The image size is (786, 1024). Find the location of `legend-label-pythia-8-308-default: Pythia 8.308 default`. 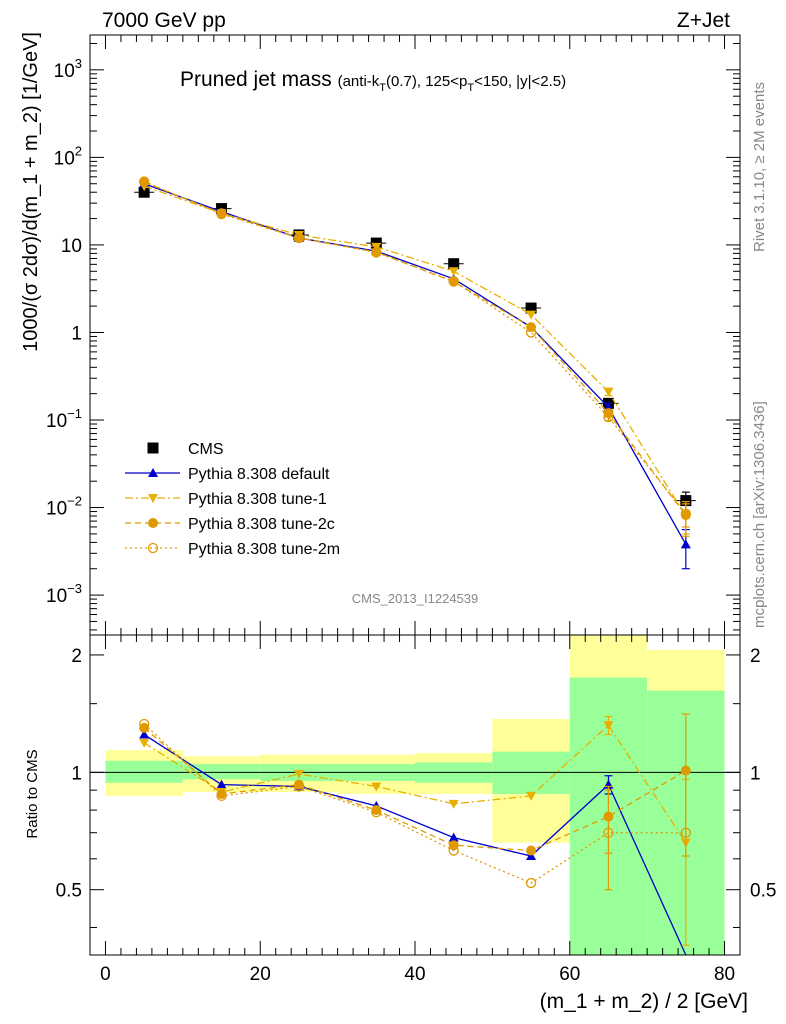

legend-label-pythia-8-308-default: Pythia 8.308 default is located at coordinates (259, 474).